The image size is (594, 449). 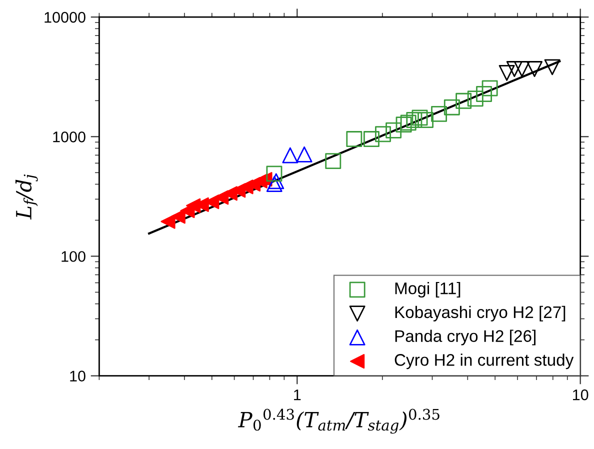 I want to click on legend-label: Kobayashi cryo H2 [27], so click(x=480, y=314).